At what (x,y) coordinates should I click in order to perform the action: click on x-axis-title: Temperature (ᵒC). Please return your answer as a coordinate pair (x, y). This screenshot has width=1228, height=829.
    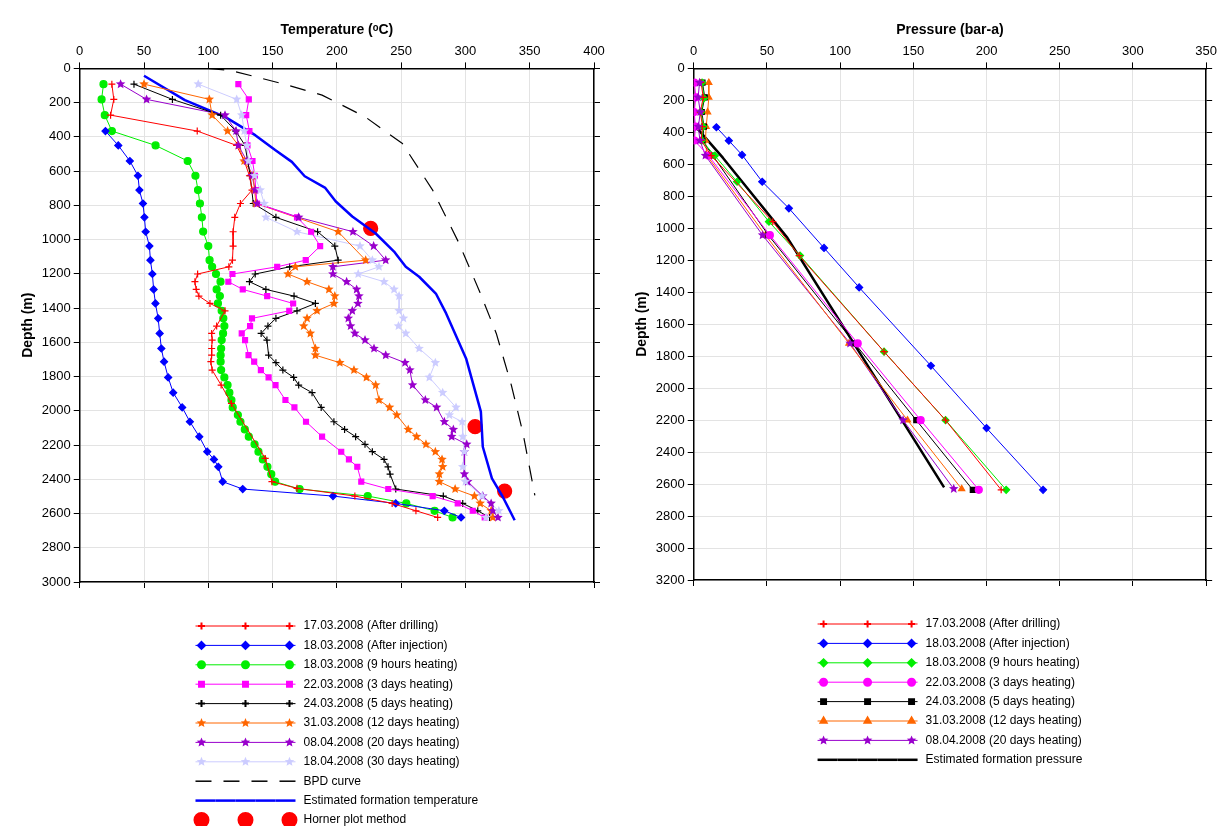
    Looking at the image, I should click on (337, 29).